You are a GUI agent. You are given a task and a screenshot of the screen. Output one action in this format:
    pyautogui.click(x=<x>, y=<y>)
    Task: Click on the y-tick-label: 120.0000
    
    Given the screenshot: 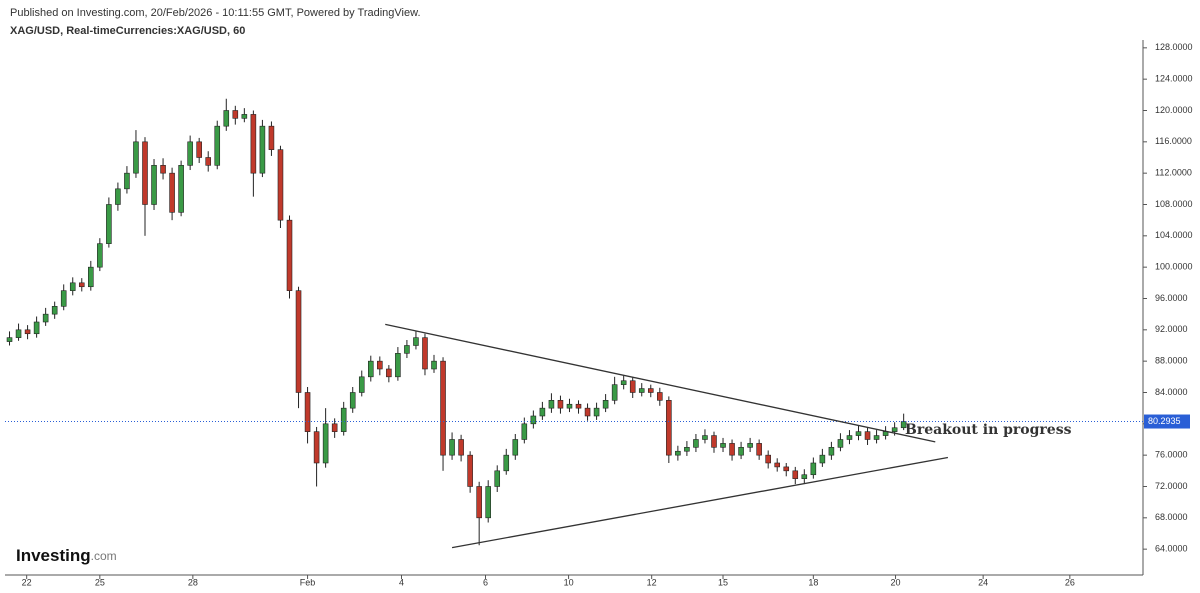 What is the action you would take?
    pyautogui.click(x=1174, y=110)
    